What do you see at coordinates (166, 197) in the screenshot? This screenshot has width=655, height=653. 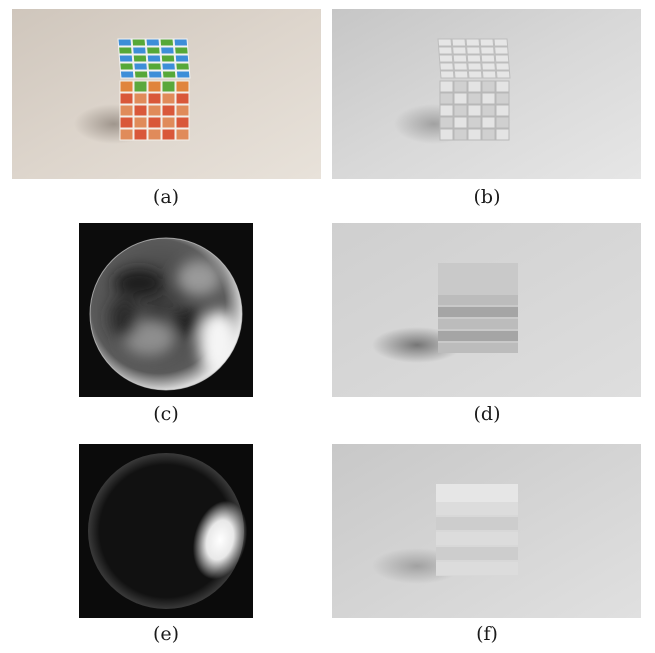 I see `caption-a: (a)` at bounding box center [166, 197].